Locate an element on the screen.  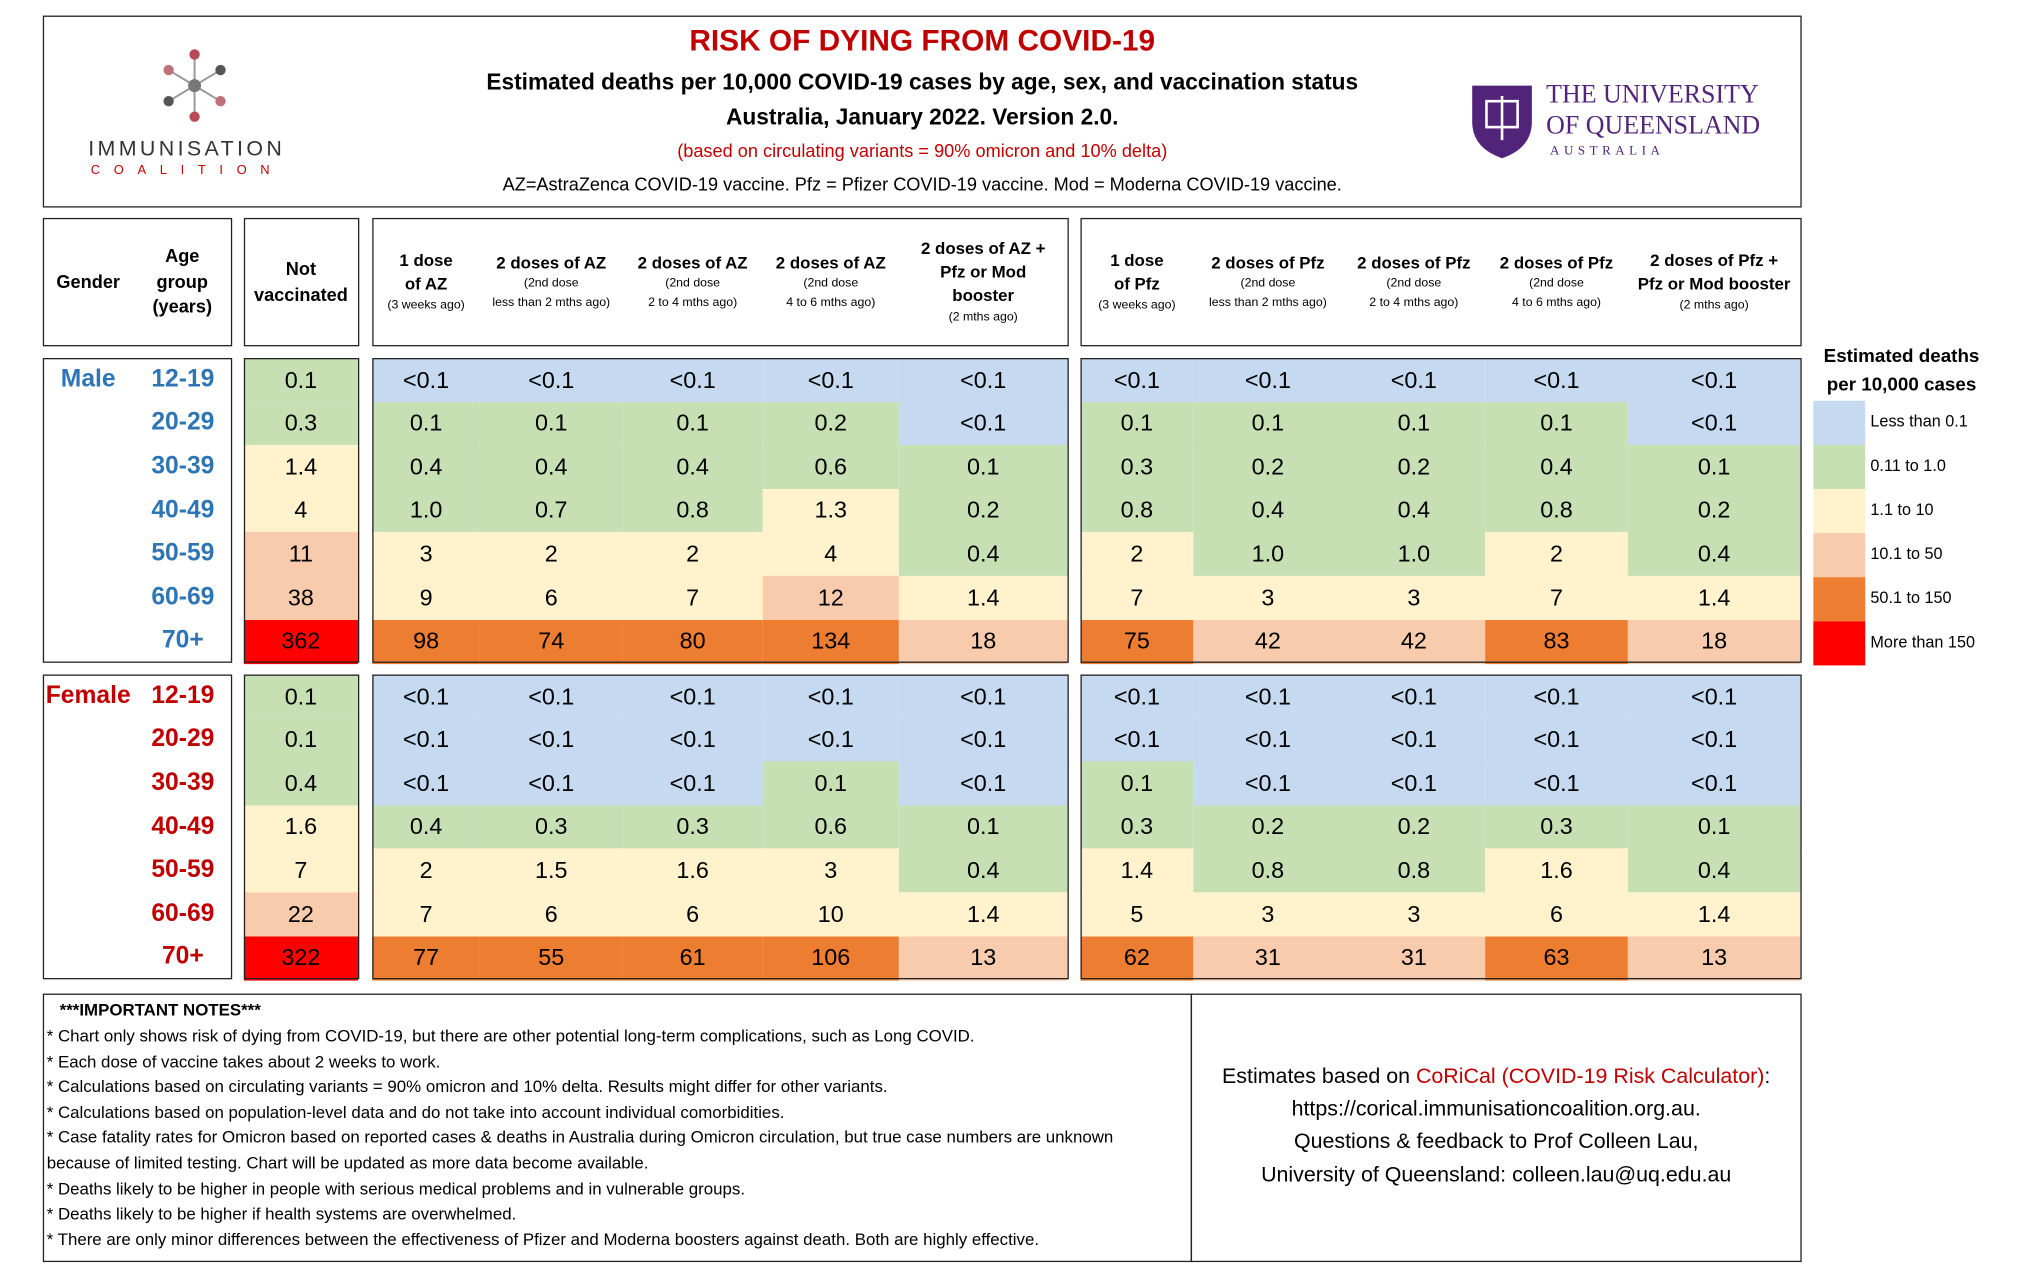
value-cell: 7 is located at coordinates (300, 871).